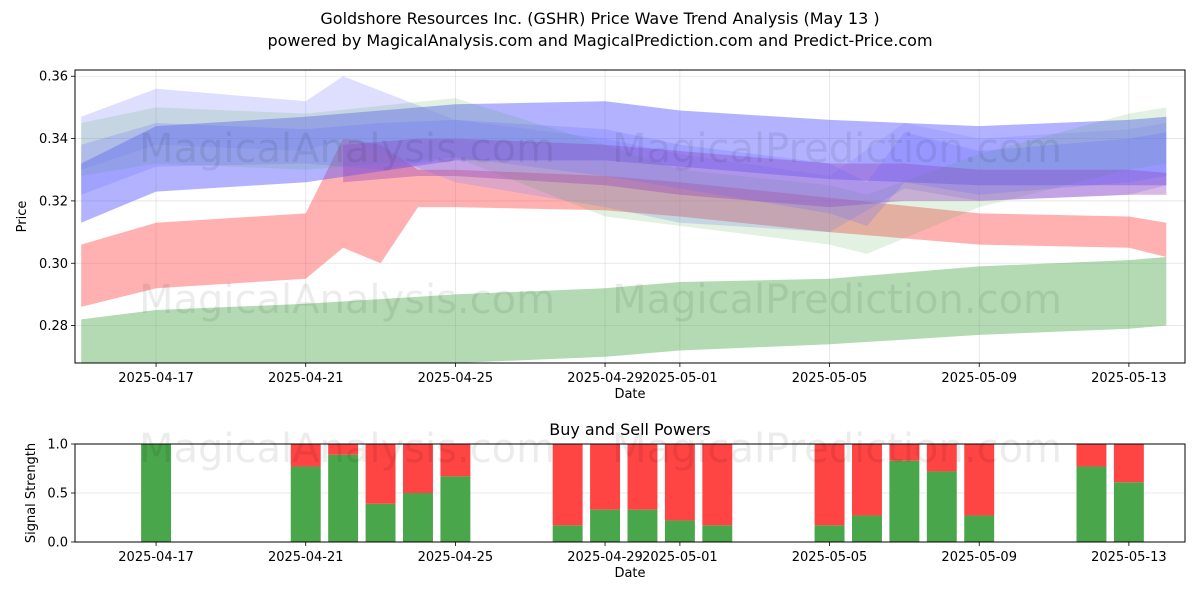 Image resolution: width=1200 pixels, height=600 pixels. Describe the element at coordinates (53, 139) in the screenshot. I see `y-tick-label: 0.34` at that location.